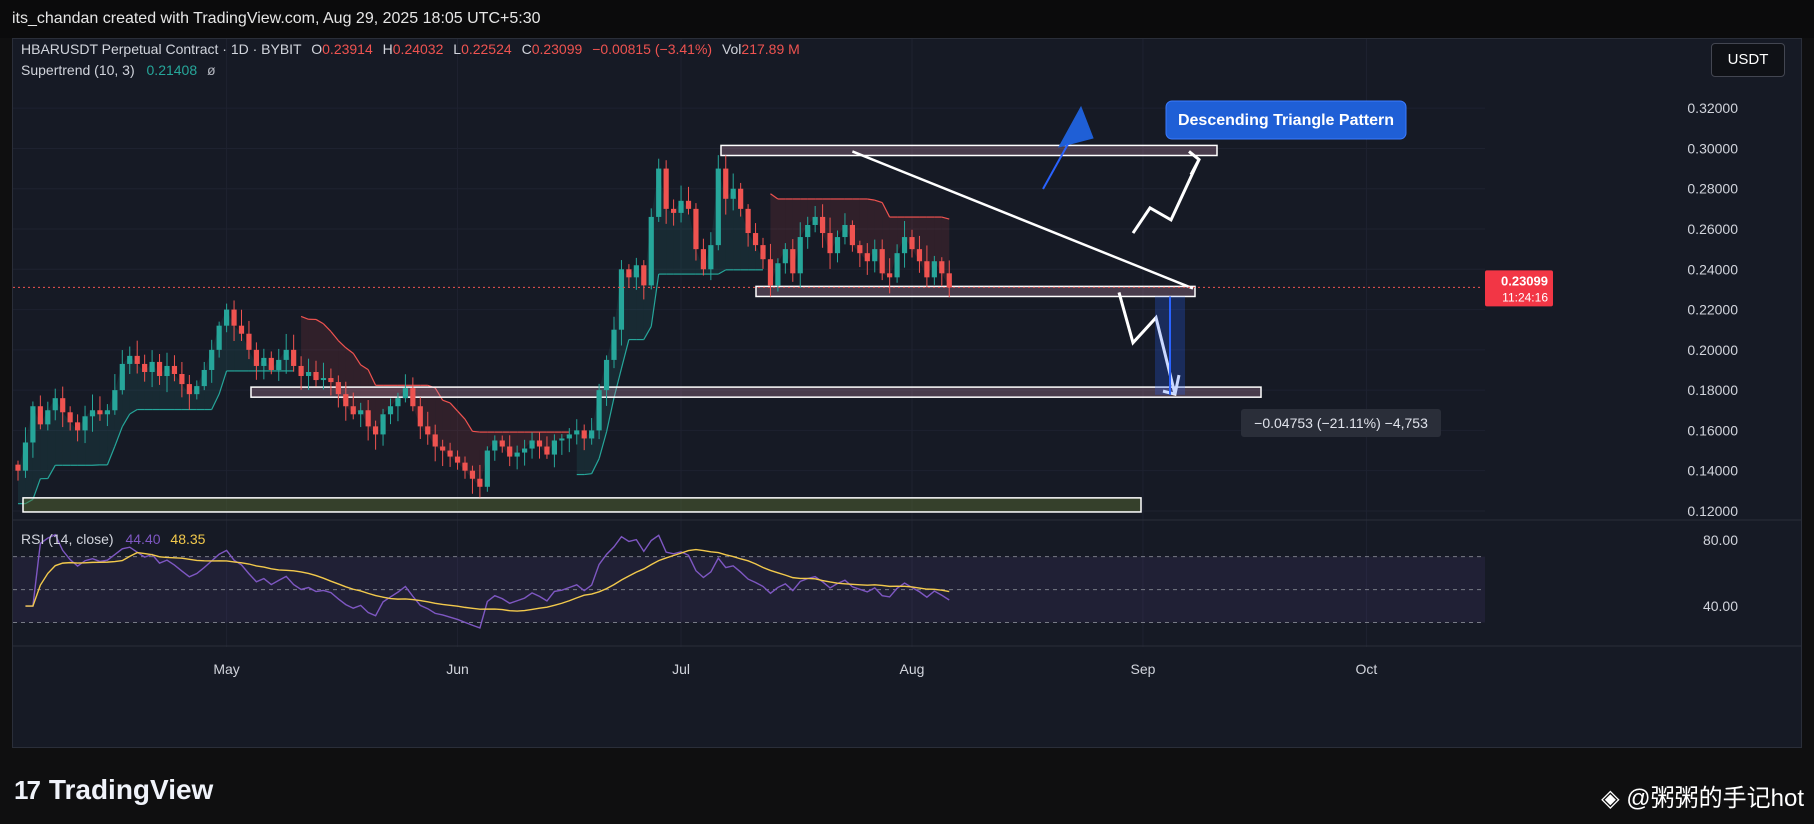 The height and width of the screenshot is (824, 1814). I want to click on rsi-line, so click(487, 581).